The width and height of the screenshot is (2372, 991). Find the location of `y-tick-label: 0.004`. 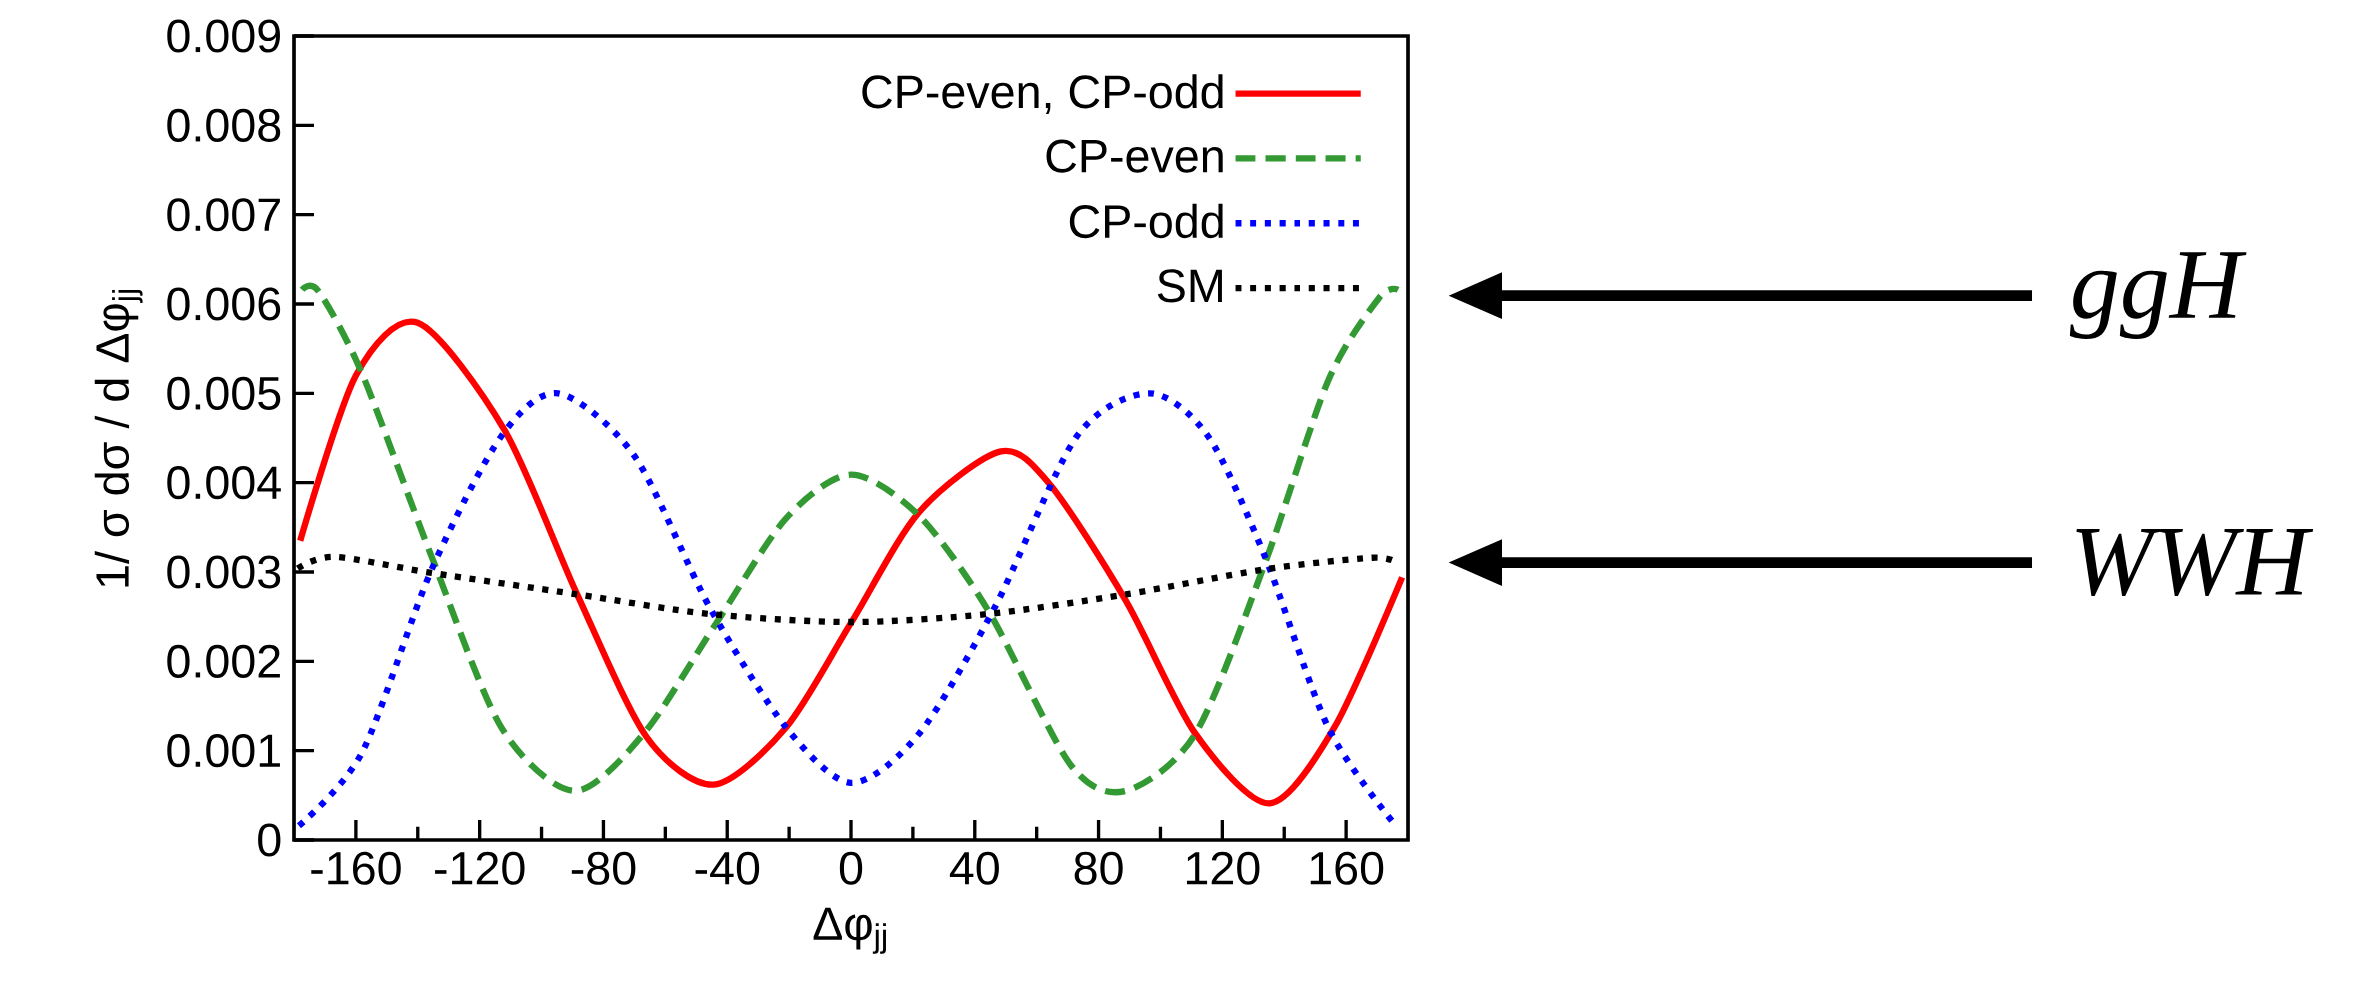

y-tick-label: 0.004 is located at coordinates (224, 483).